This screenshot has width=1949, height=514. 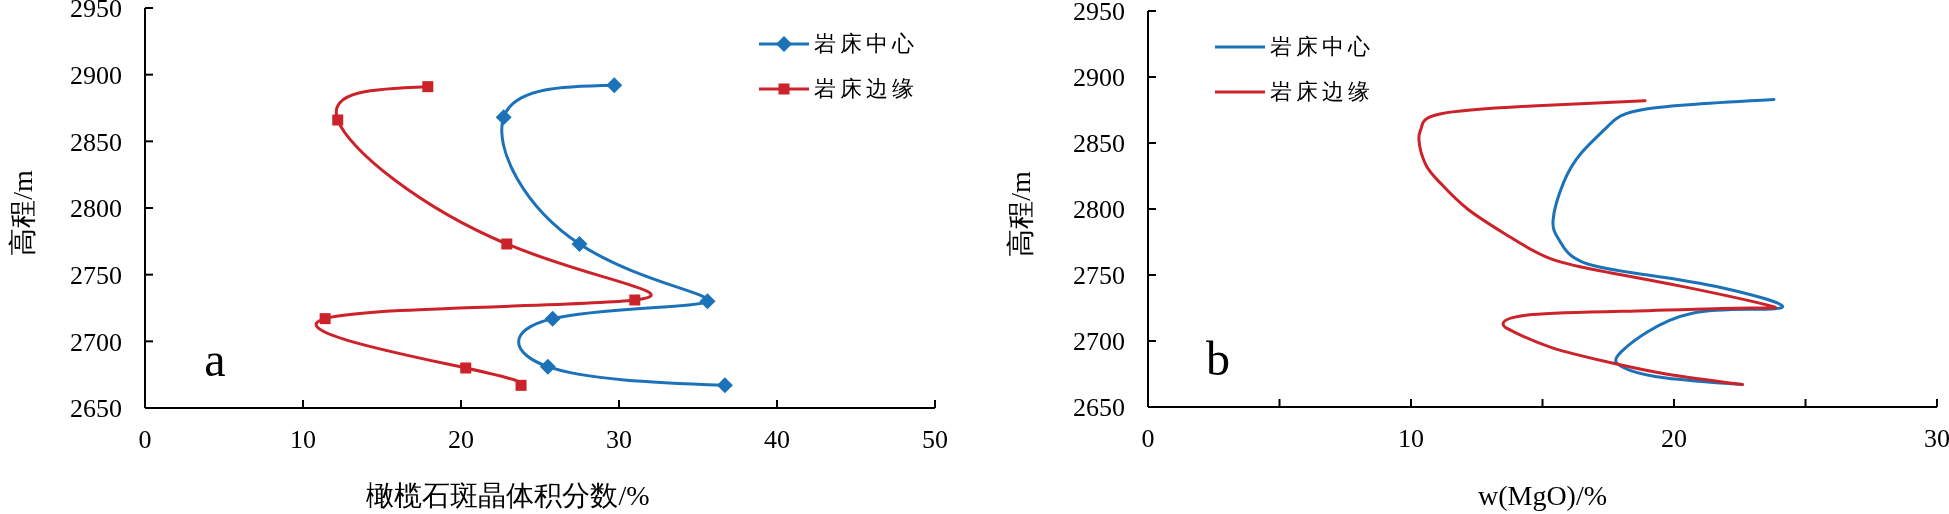 What do you see at coordinates (1542, 495) in the screenshot?
I see `x-axis-title: w(MgO)/%` at bounding box center [1542, 495].